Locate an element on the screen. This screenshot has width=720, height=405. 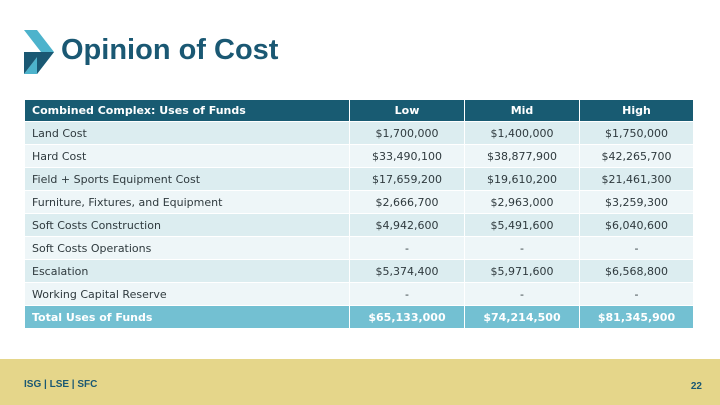
footer-organizations: ISG | LSE | SFC is located at coordinates (61, 384).